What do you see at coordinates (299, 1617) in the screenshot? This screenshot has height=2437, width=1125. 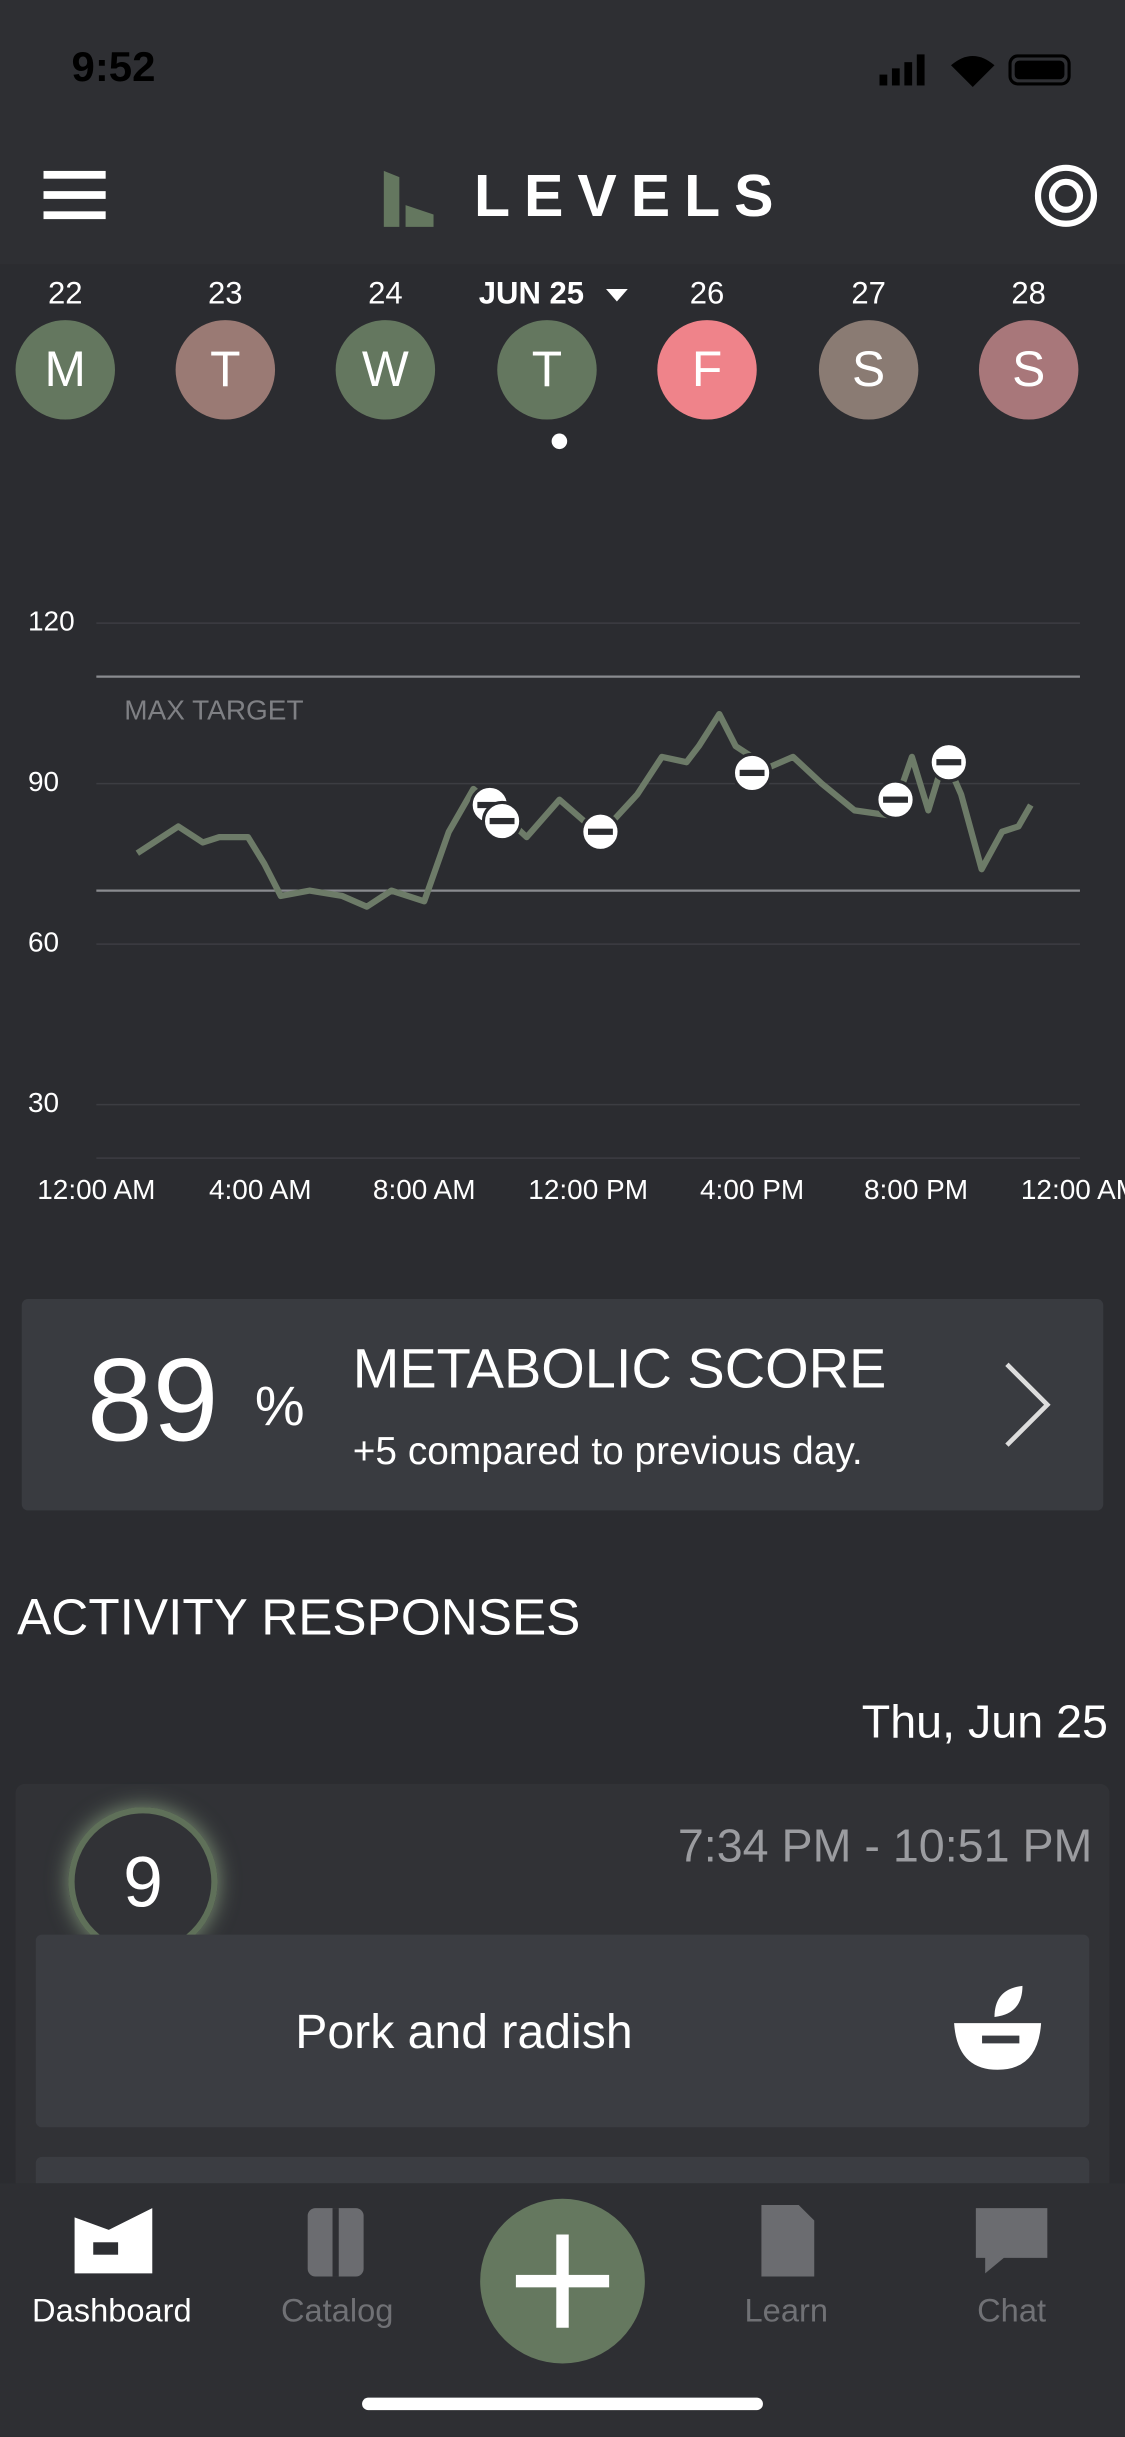 I see `section-title: ACTIVITY RESPONSES` at bounding box center [299, 1617].